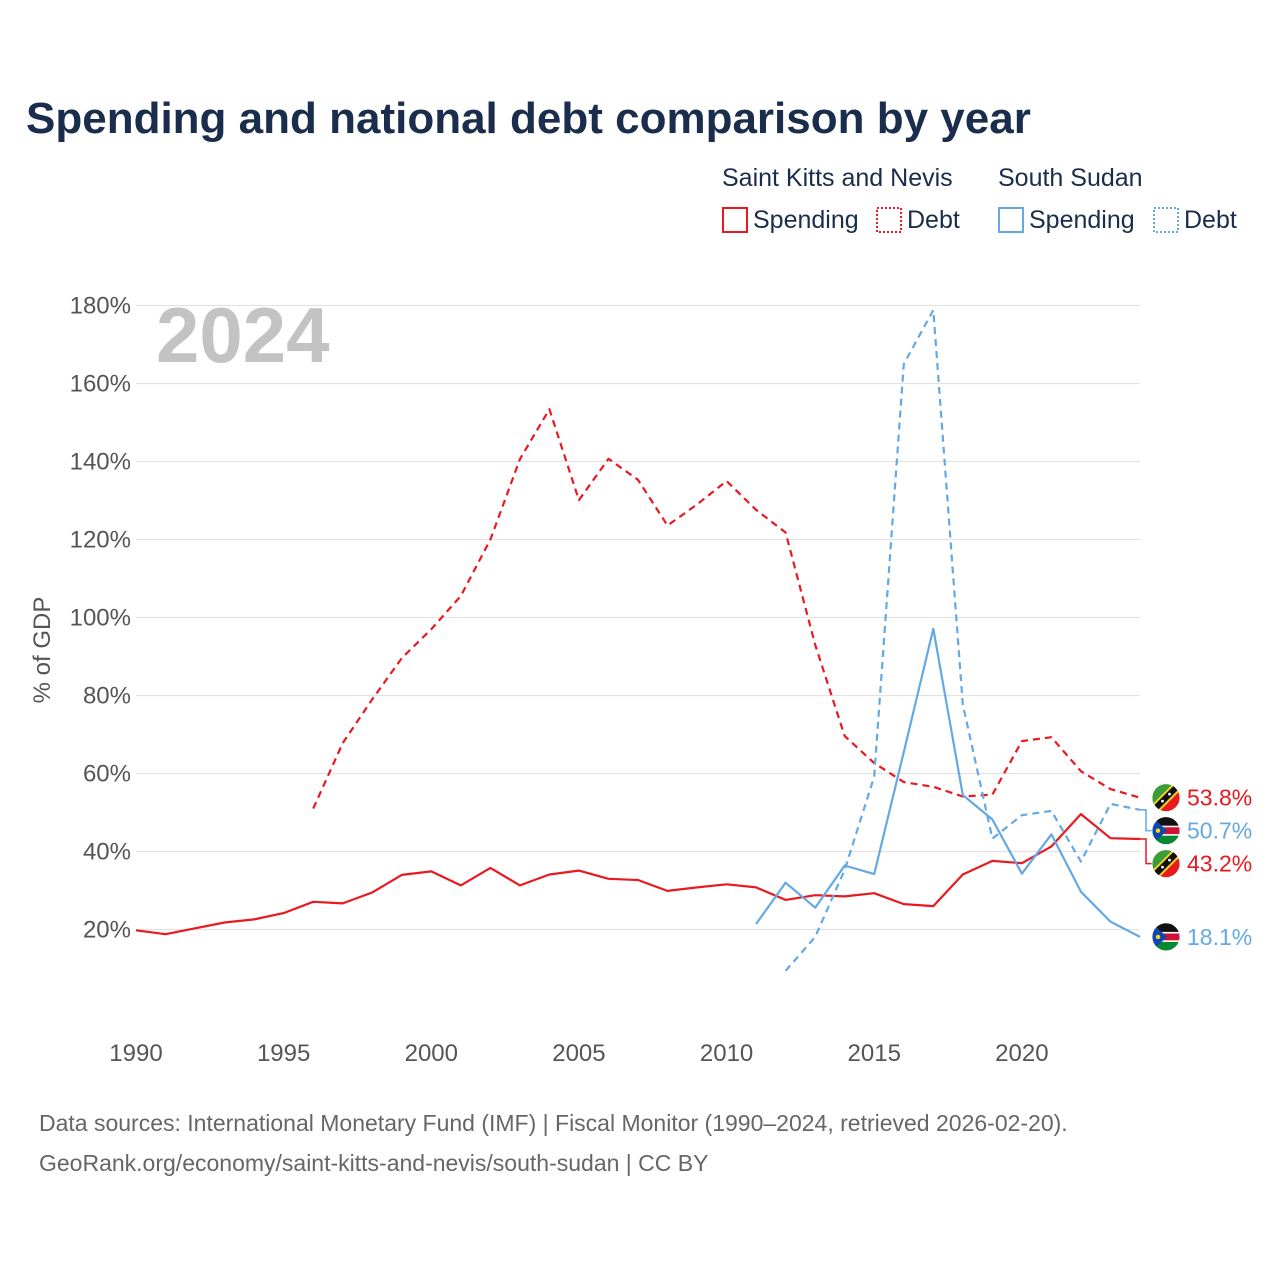 This screenshot has height=1280, width=1280. I want to click on legend-label-ss-debt: Debt, so click(1210, 220).